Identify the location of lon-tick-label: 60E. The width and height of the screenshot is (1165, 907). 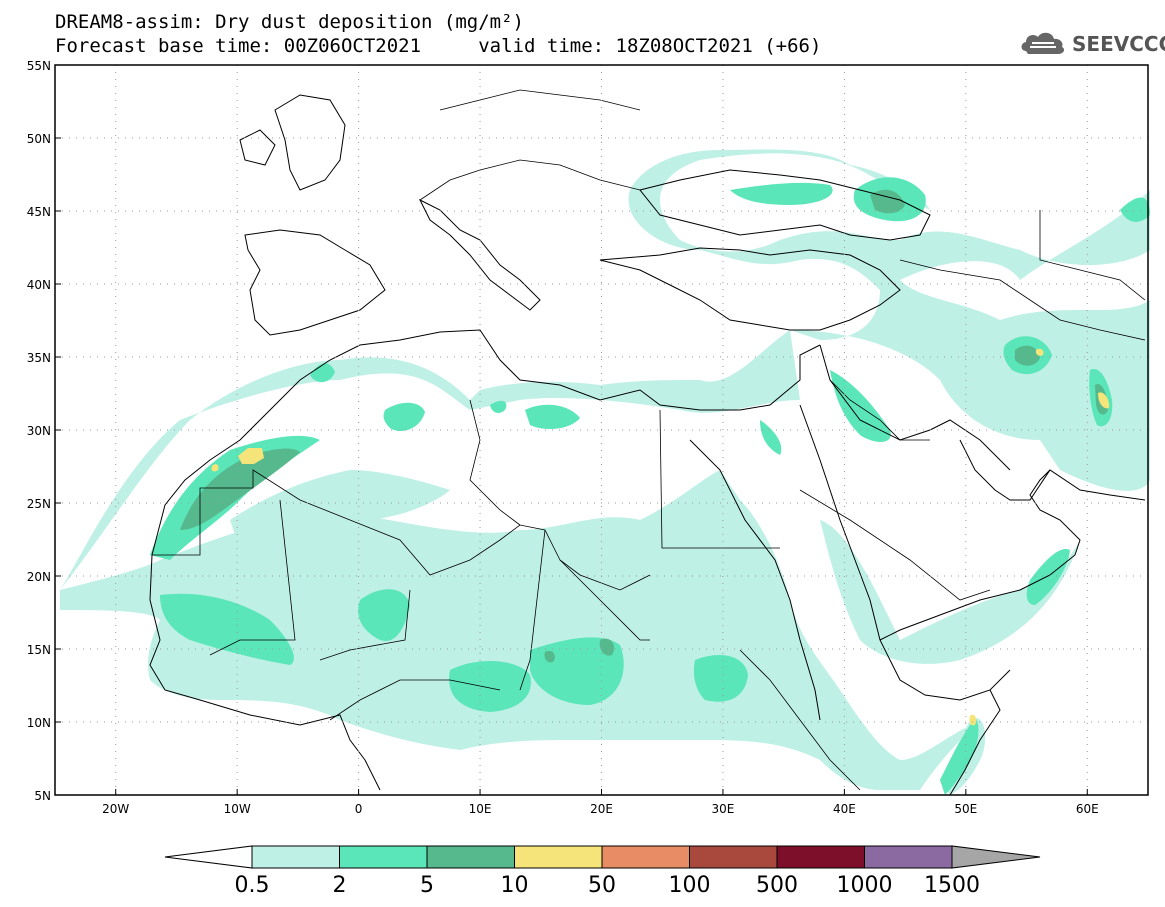
(1087, 809).